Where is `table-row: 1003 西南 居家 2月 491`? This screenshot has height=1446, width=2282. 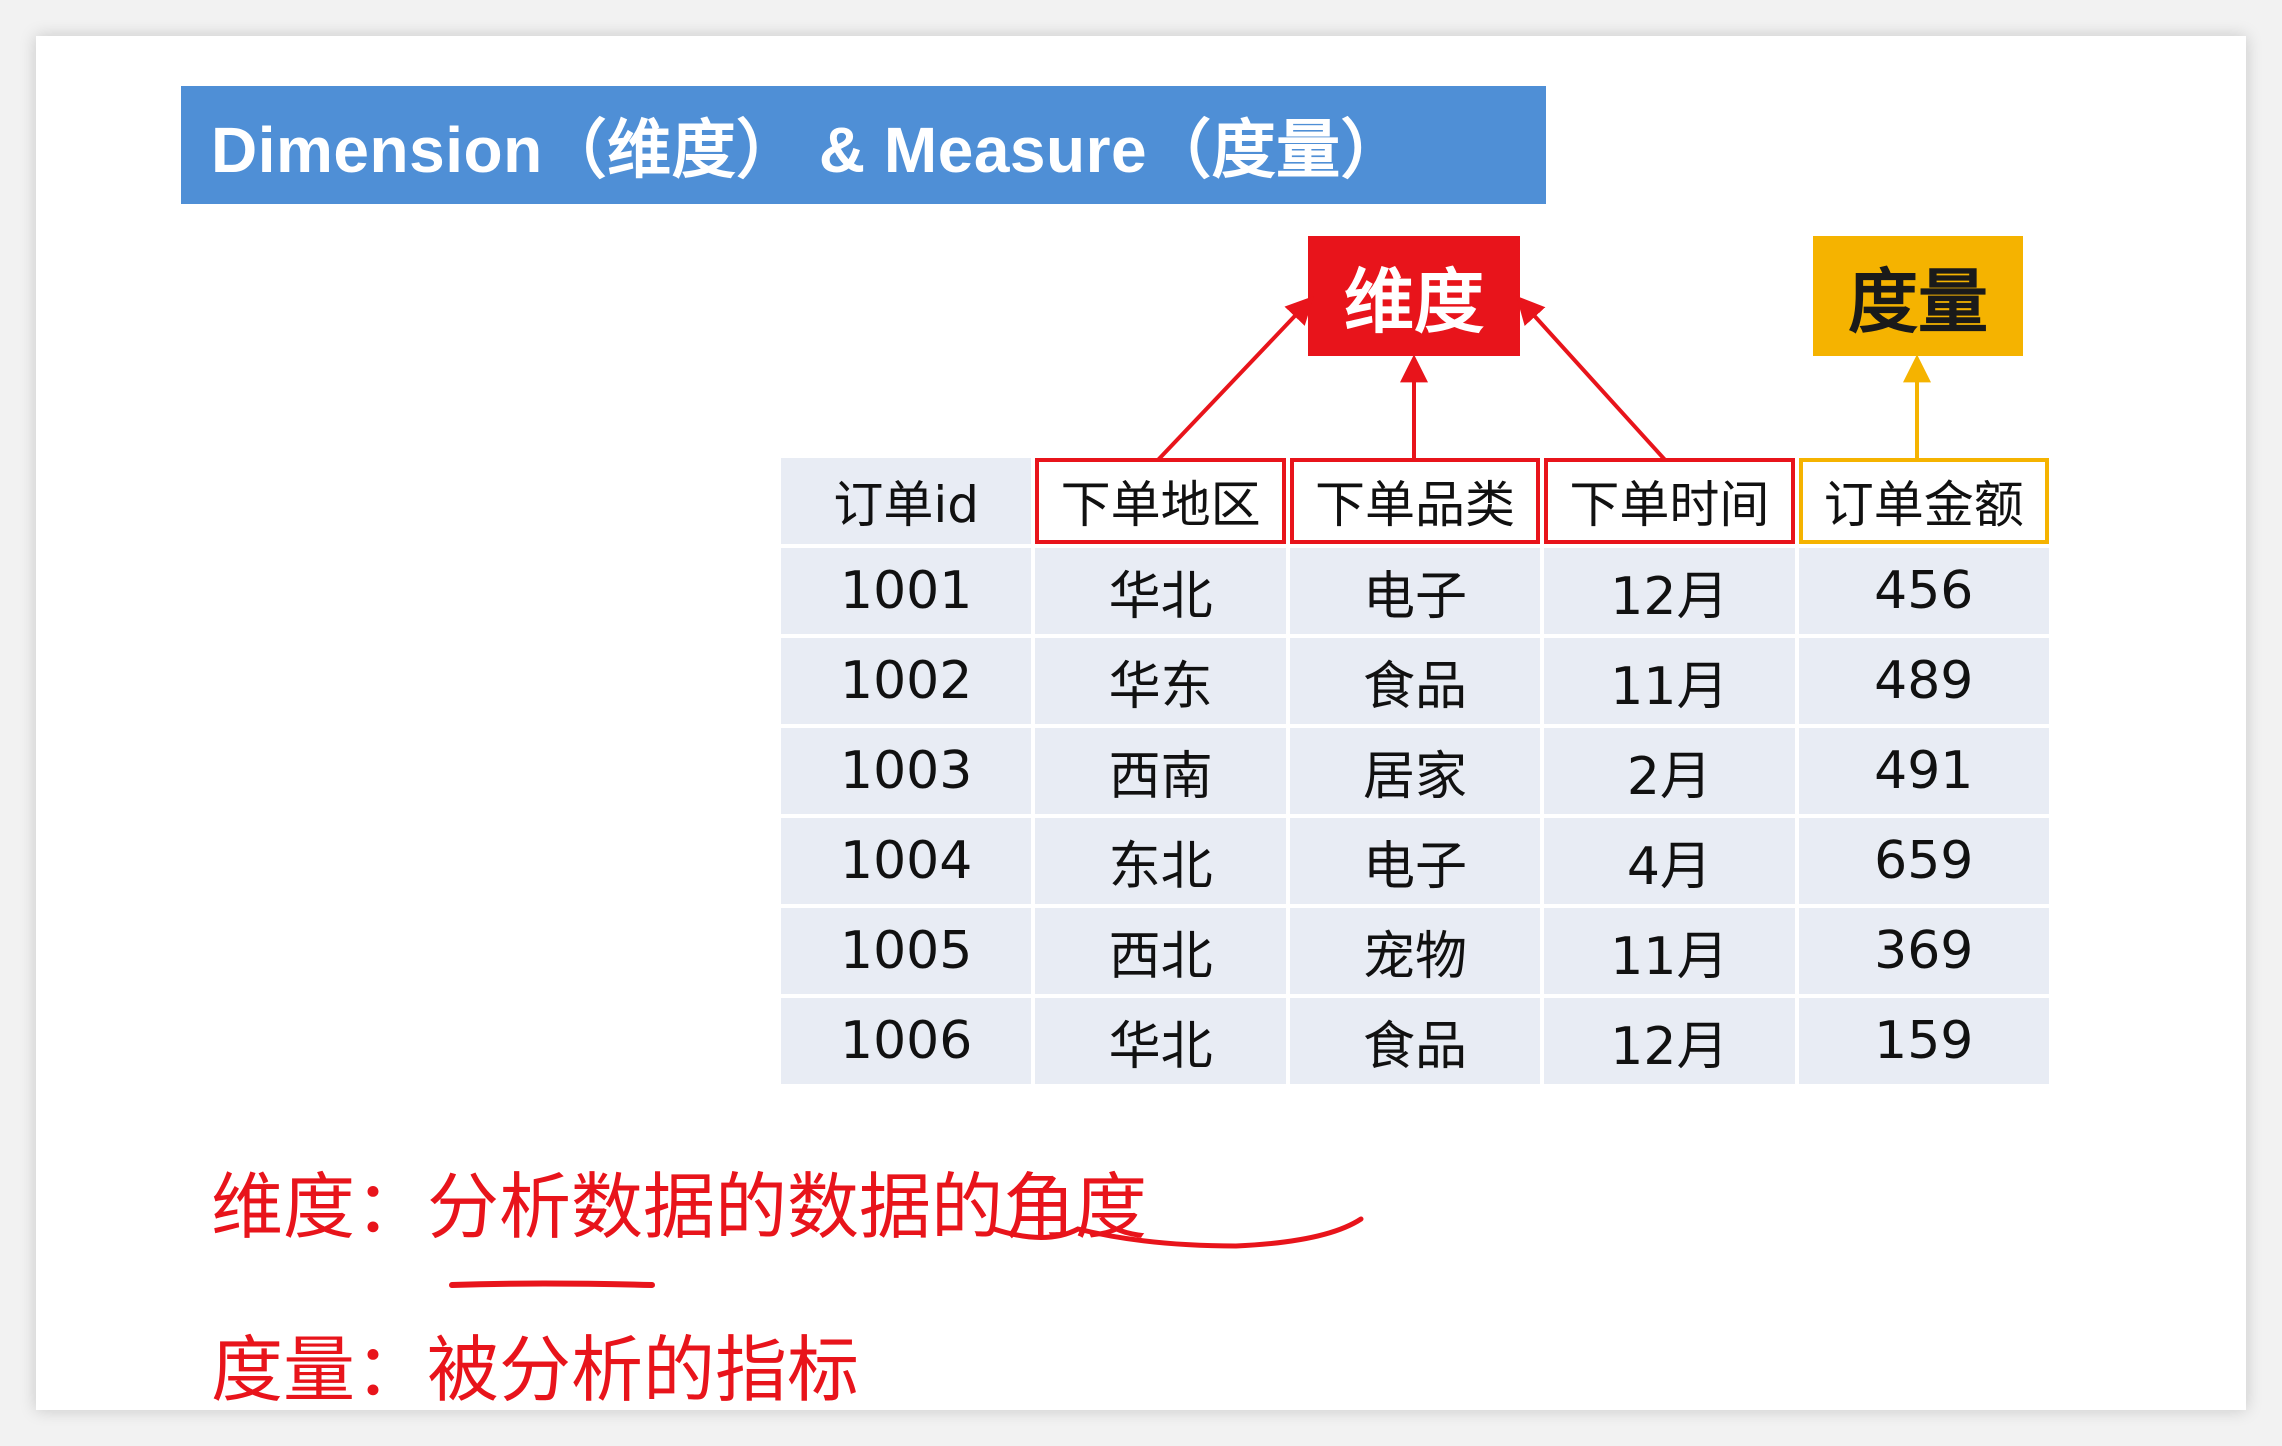 table-row: 1003 西南 居家 2月 491 is located at coordinates (1415, 771).